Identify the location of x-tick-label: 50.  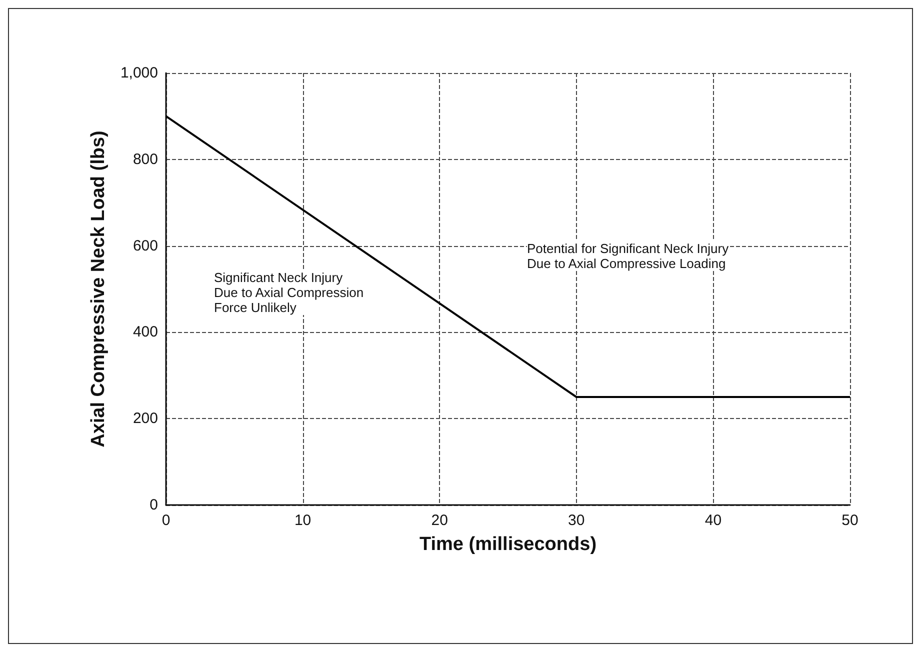
(850, 520).